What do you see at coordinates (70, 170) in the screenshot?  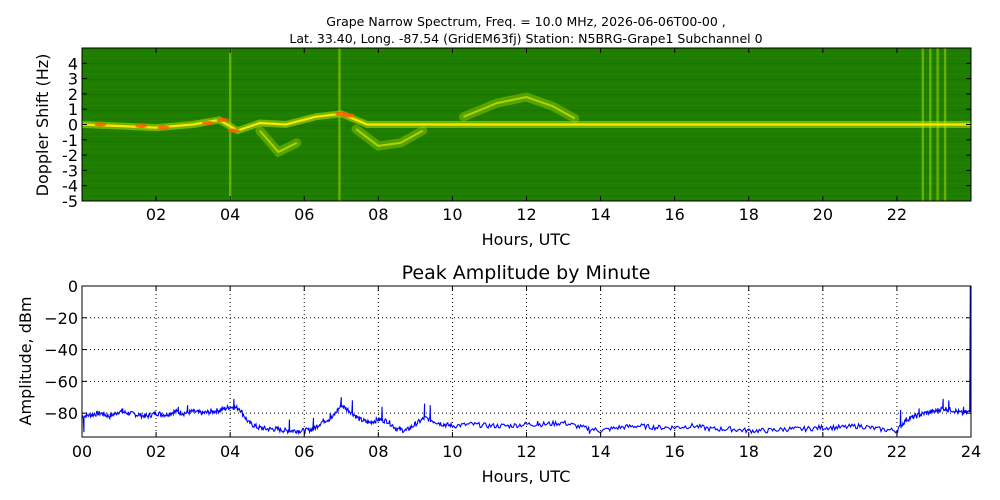 I see `y-tick-label: -3` at bounding box center [70, 170].